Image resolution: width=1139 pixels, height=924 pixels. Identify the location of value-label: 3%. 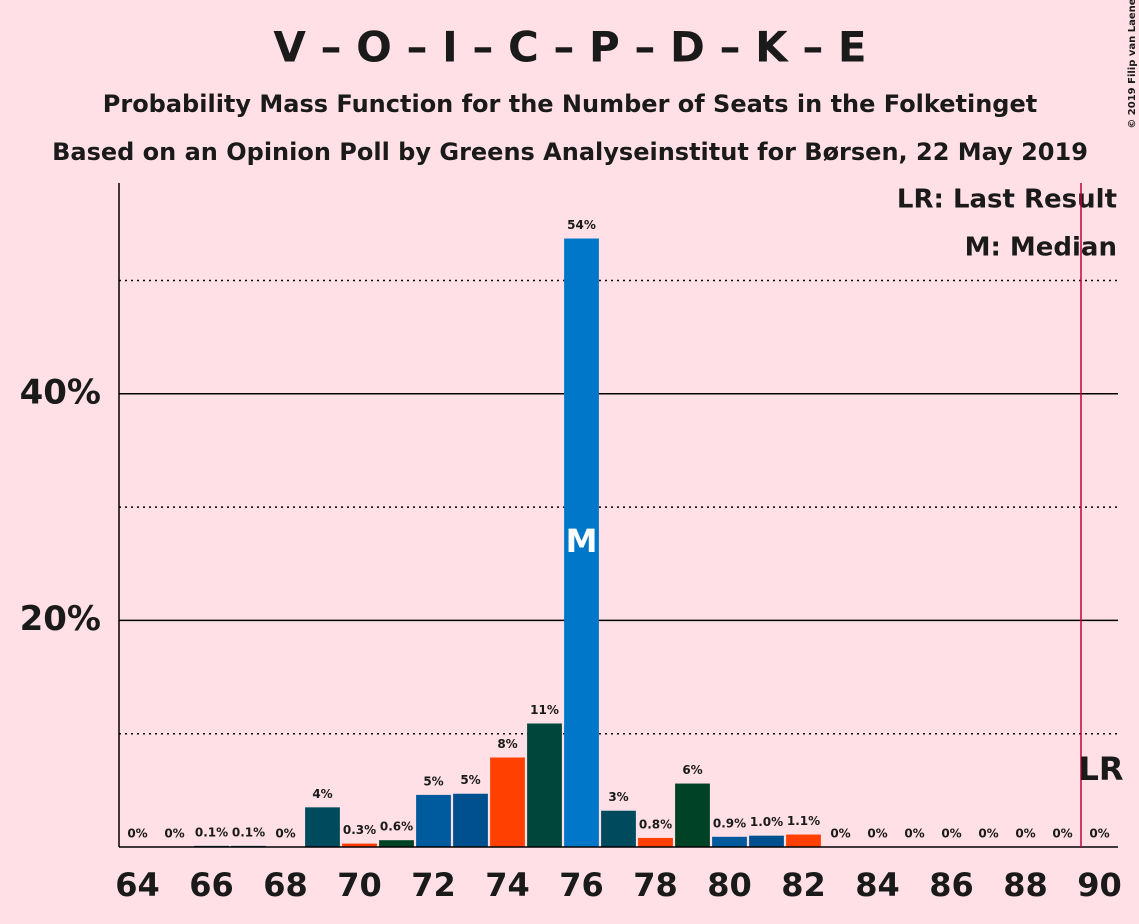
(618, 797).